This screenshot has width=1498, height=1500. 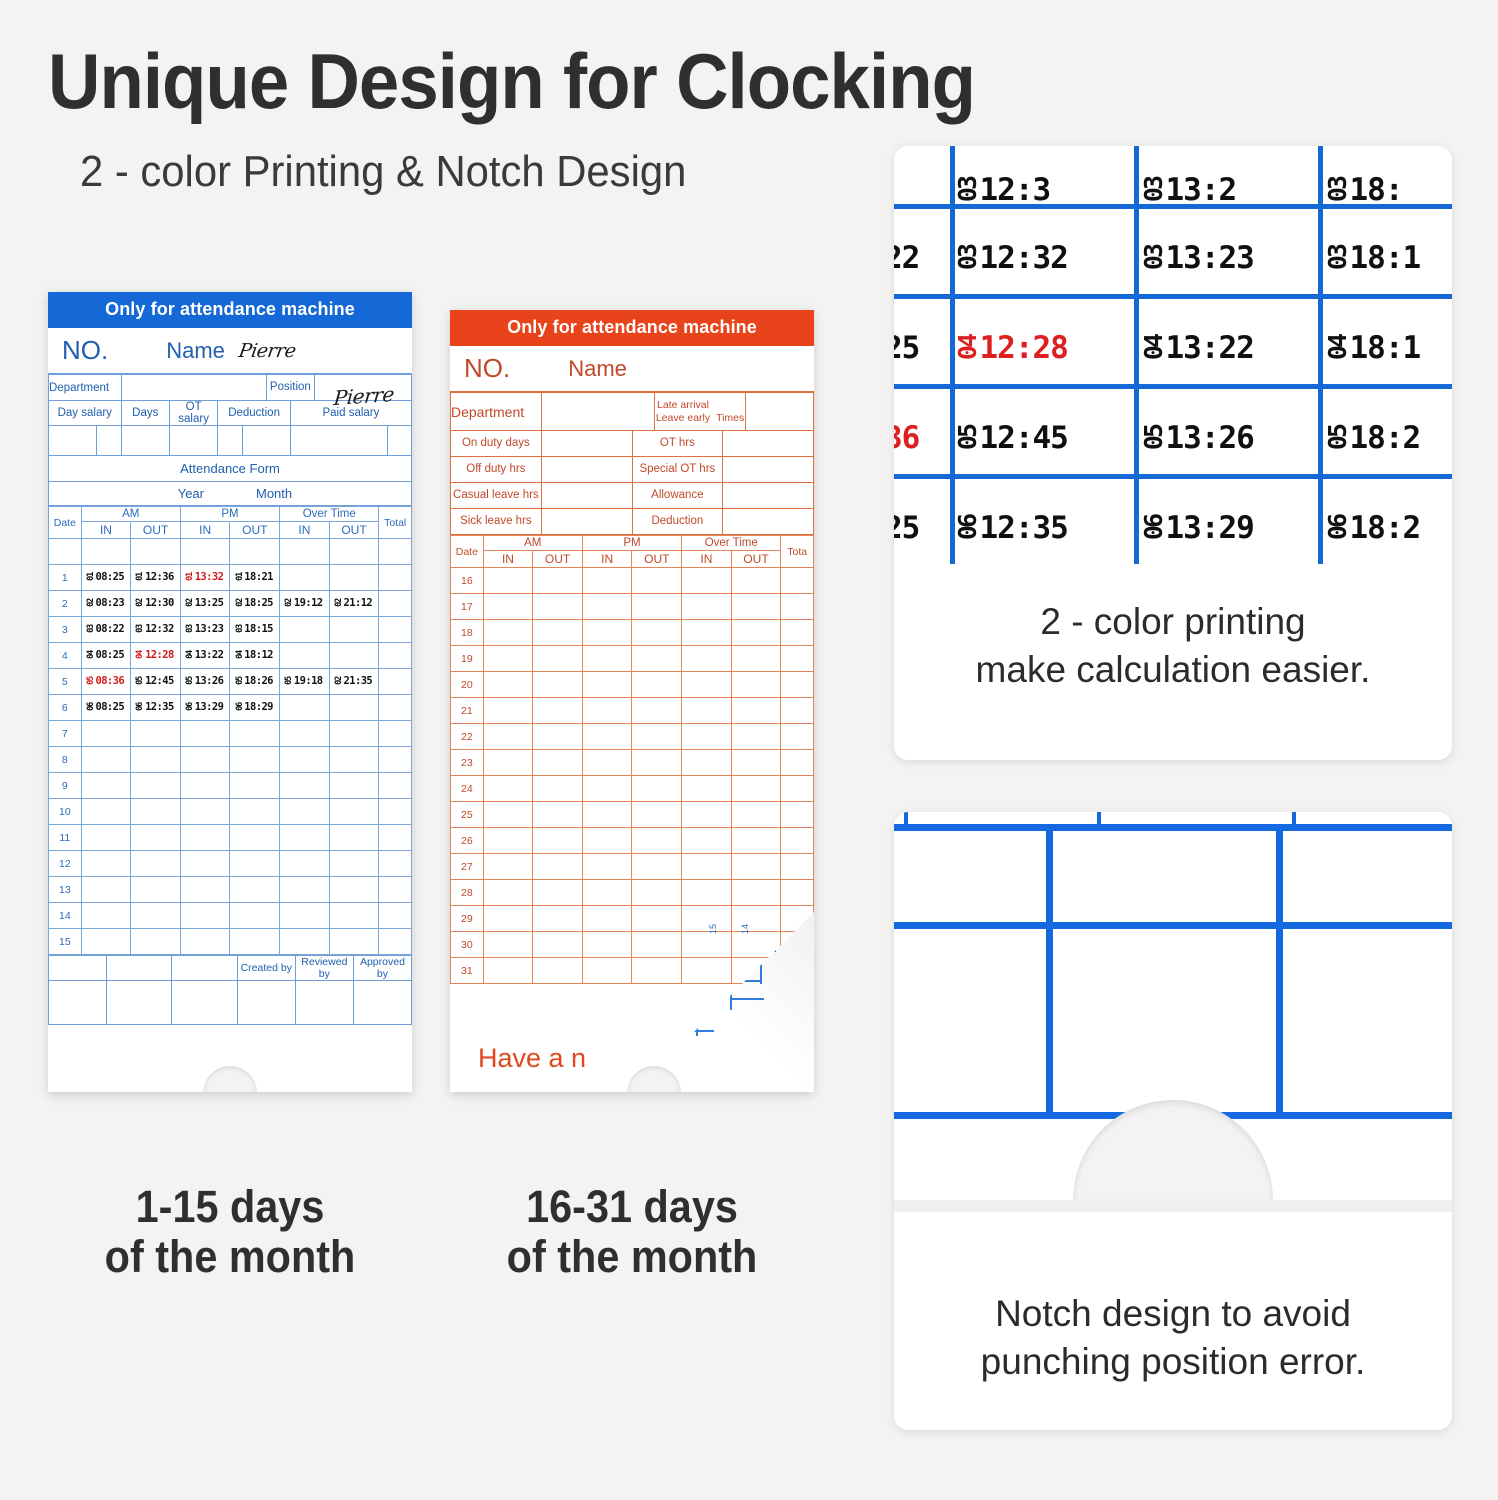 I want to click on orange-col-pm: PM, so click(x=632, y=543).